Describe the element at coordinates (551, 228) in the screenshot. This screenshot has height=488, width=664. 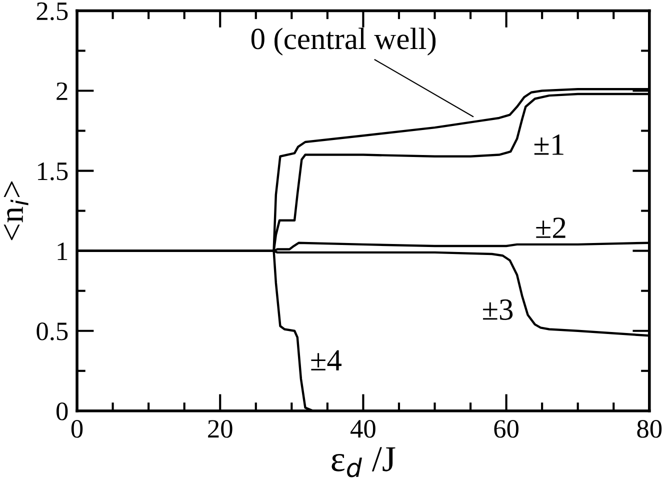
I see `annotation: ±2` at that location.